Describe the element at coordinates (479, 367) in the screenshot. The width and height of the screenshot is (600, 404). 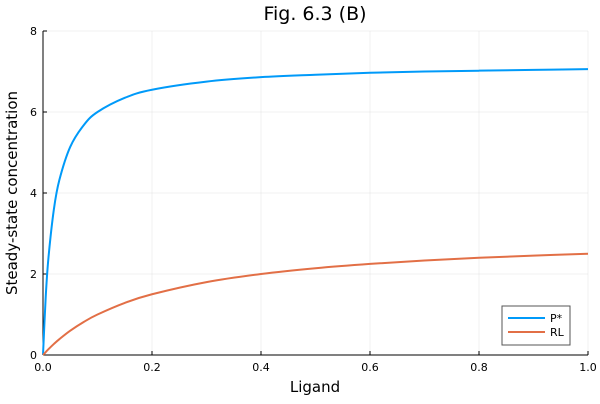
I see `x-tick-label: 0.8` at that location.